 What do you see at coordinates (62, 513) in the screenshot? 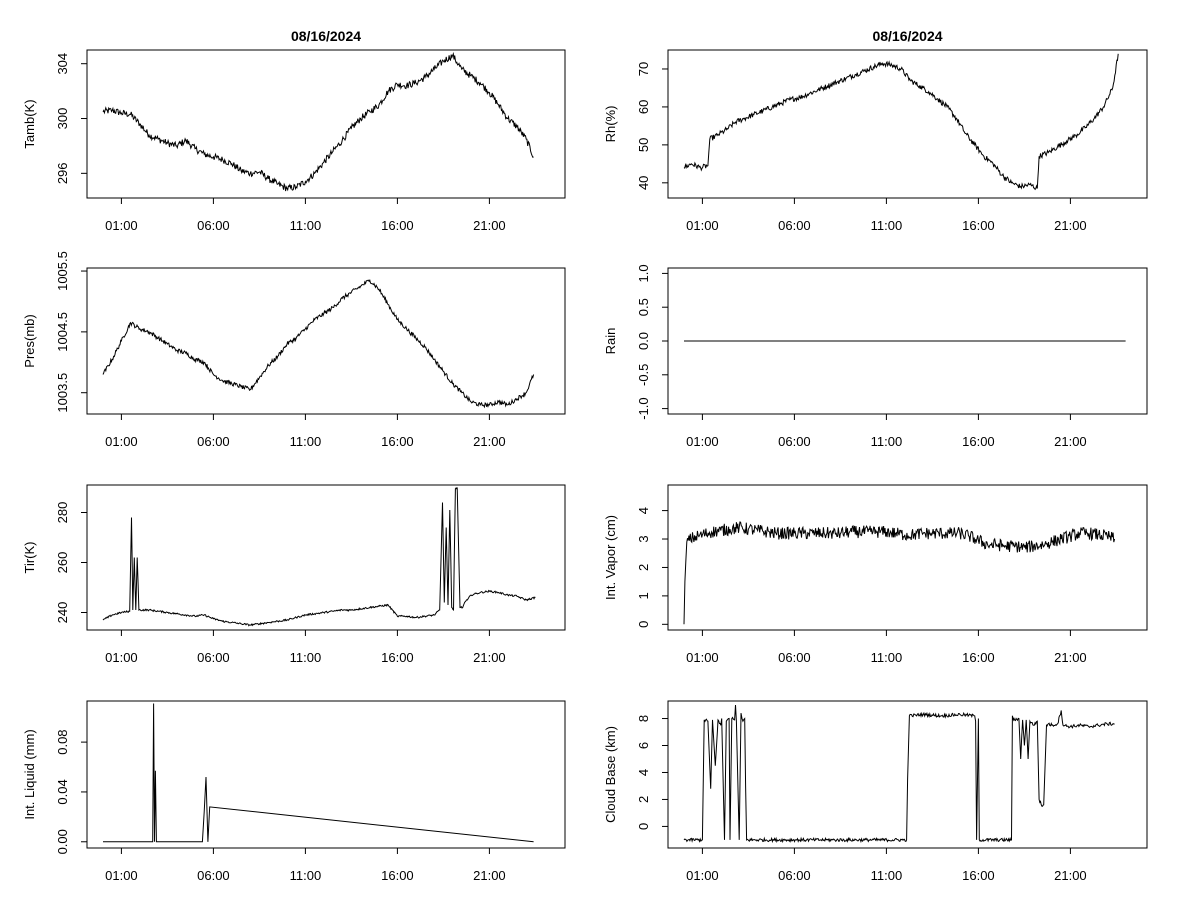
I see `y-tick-label: 280` at bounding box center [62, 513].